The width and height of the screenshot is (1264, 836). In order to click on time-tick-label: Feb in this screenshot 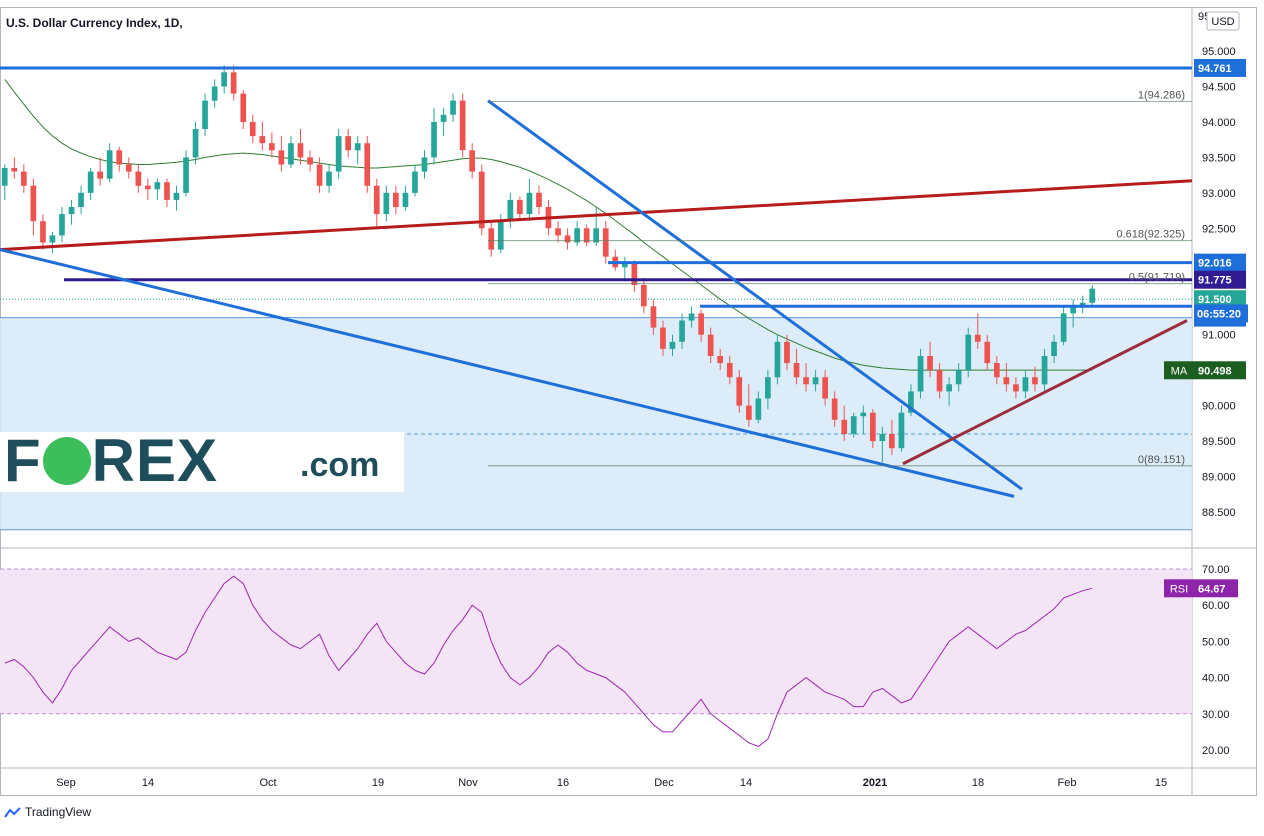, I will do `click(1067, 783)`.